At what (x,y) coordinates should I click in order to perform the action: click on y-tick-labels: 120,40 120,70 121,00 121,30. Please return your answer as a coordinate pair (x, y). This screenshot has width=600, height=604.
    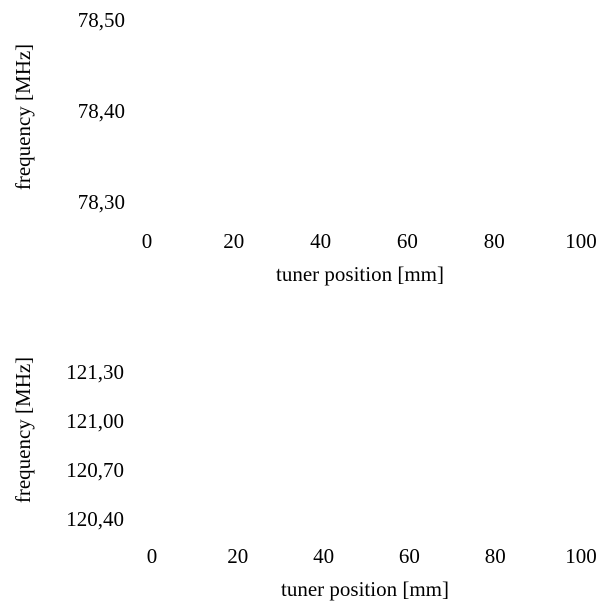
    Looking at the image, I should click on (95, 445).